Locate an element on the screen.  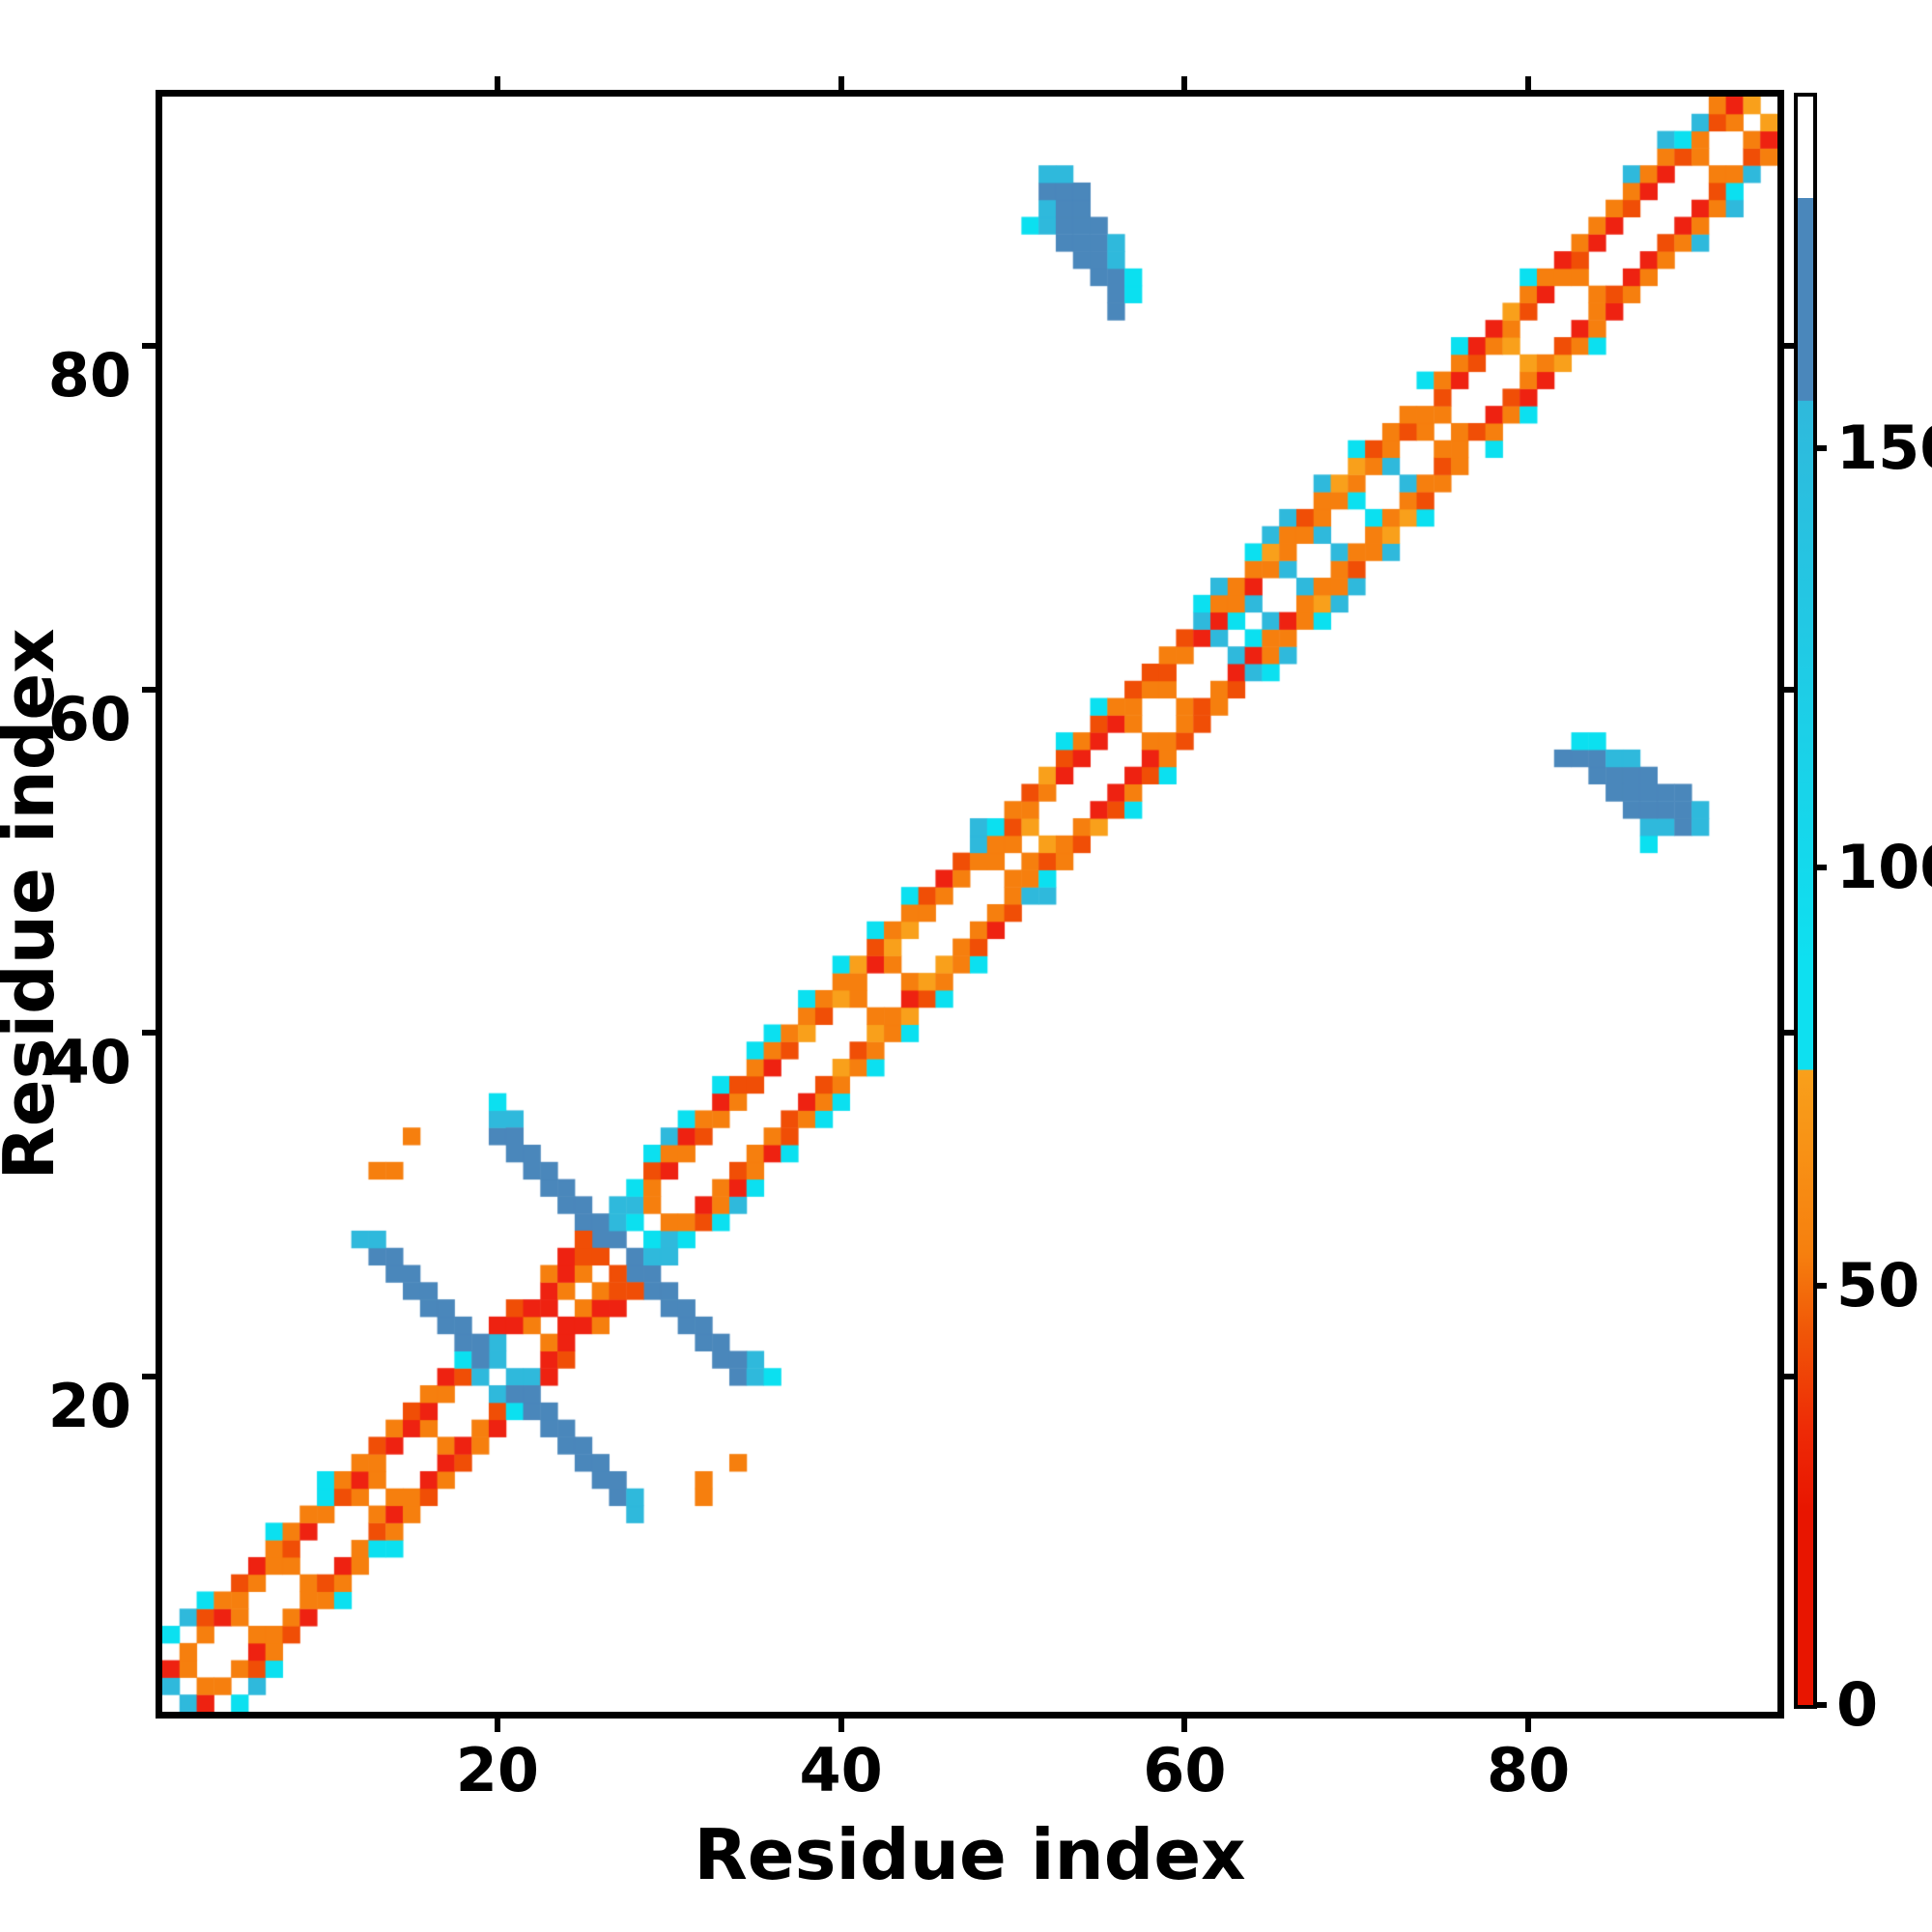
x-tick-label: 20 is located at coordinates (497, 1770).